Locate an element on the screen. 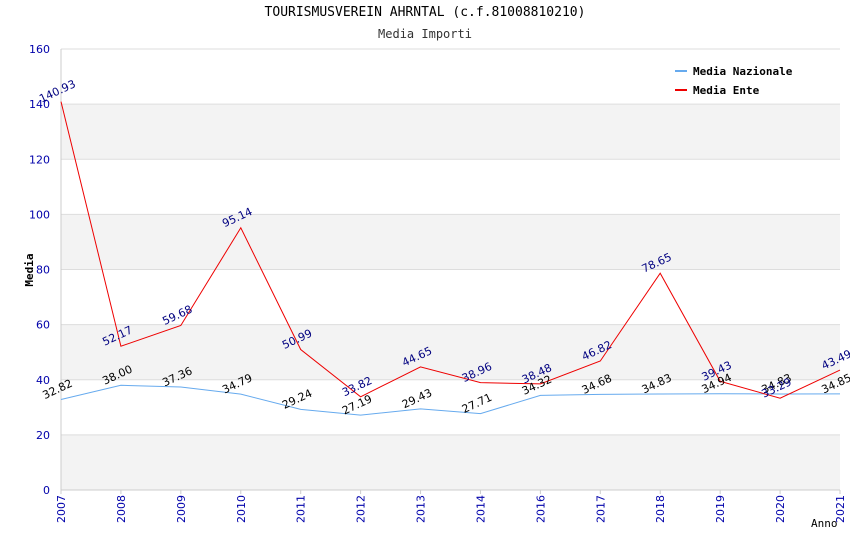 This screenshot has height=550, width=850. legend-label-ente: Media Ente is located at coordinates (726, 90).